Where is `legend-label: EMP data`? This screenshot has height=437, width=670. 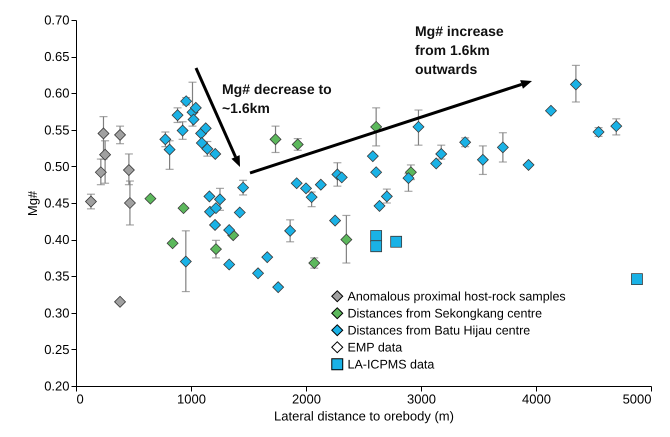 legend-label: EMP data is located at coordinates (375, 347).